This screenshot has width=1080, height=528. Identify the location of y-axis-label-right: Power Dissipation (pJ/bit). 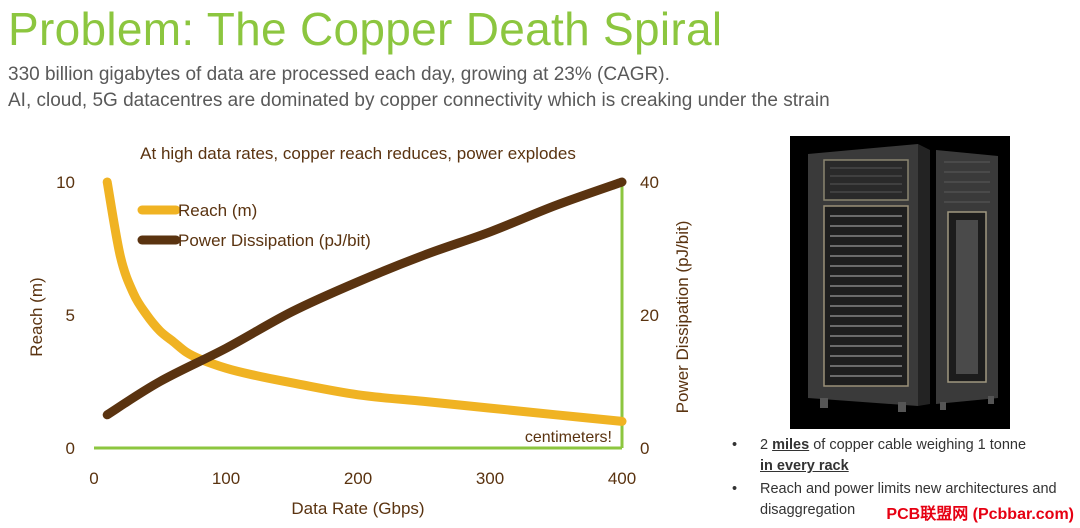
(682, 317).